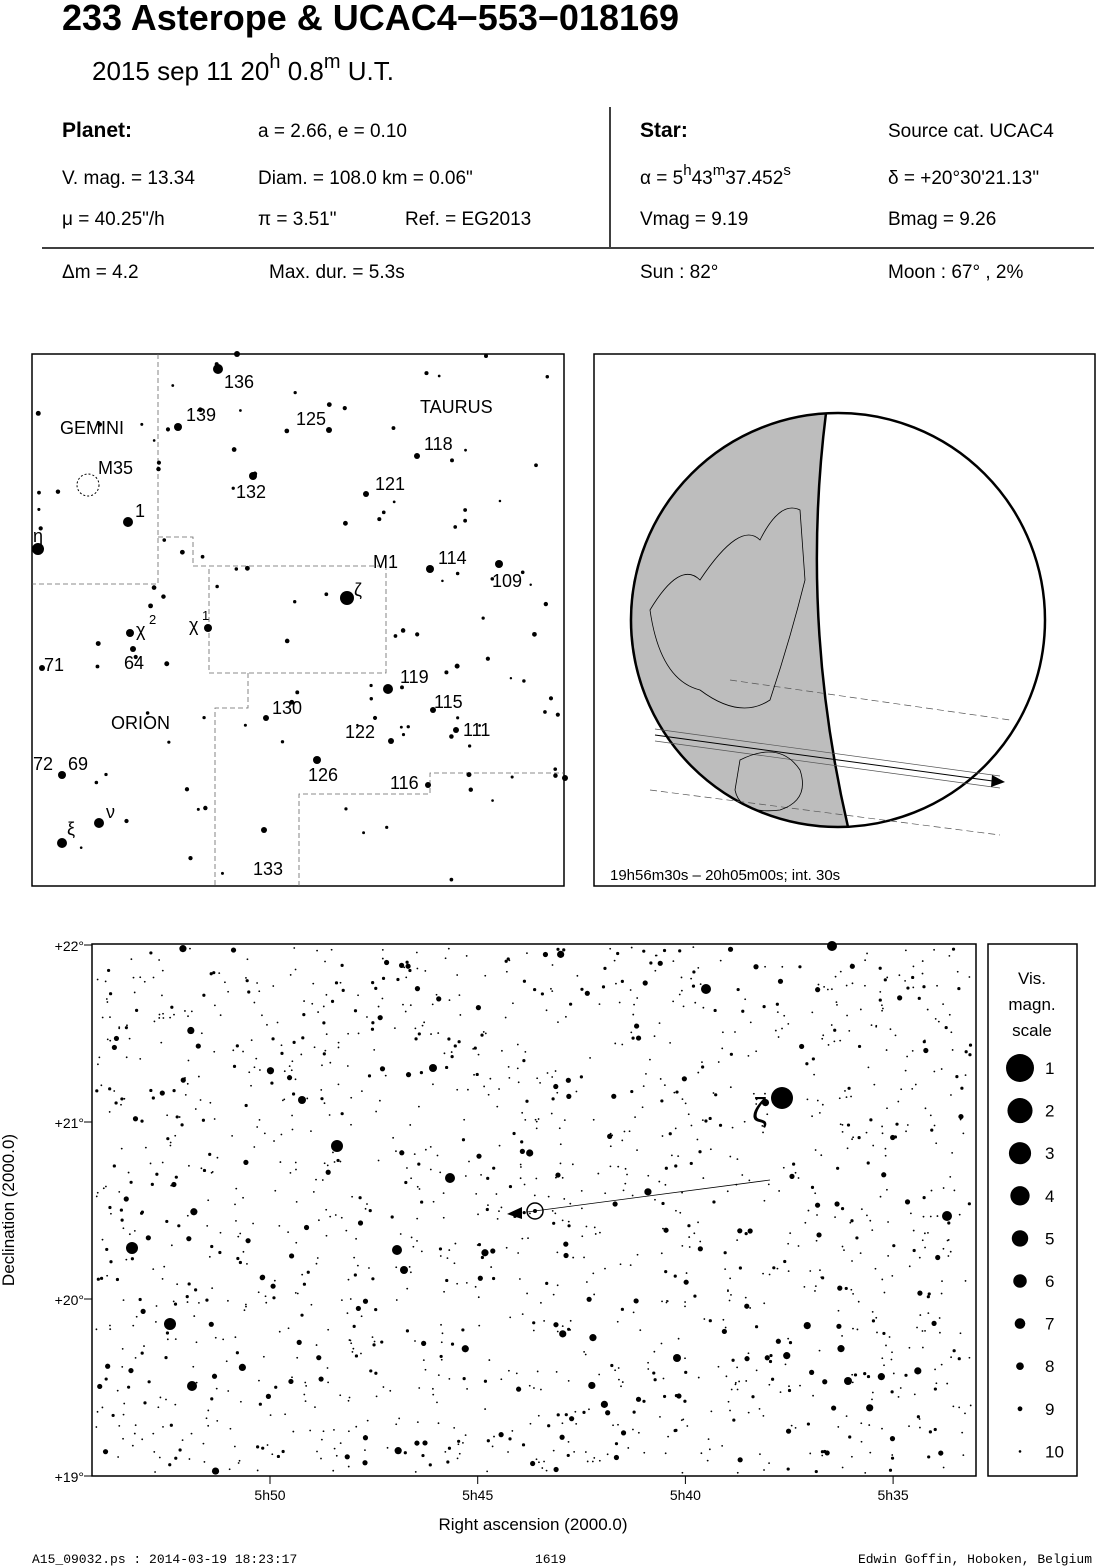  Describe the element at coordinates (838, 620) in the screenshot. I see `earth-limb` at that location.